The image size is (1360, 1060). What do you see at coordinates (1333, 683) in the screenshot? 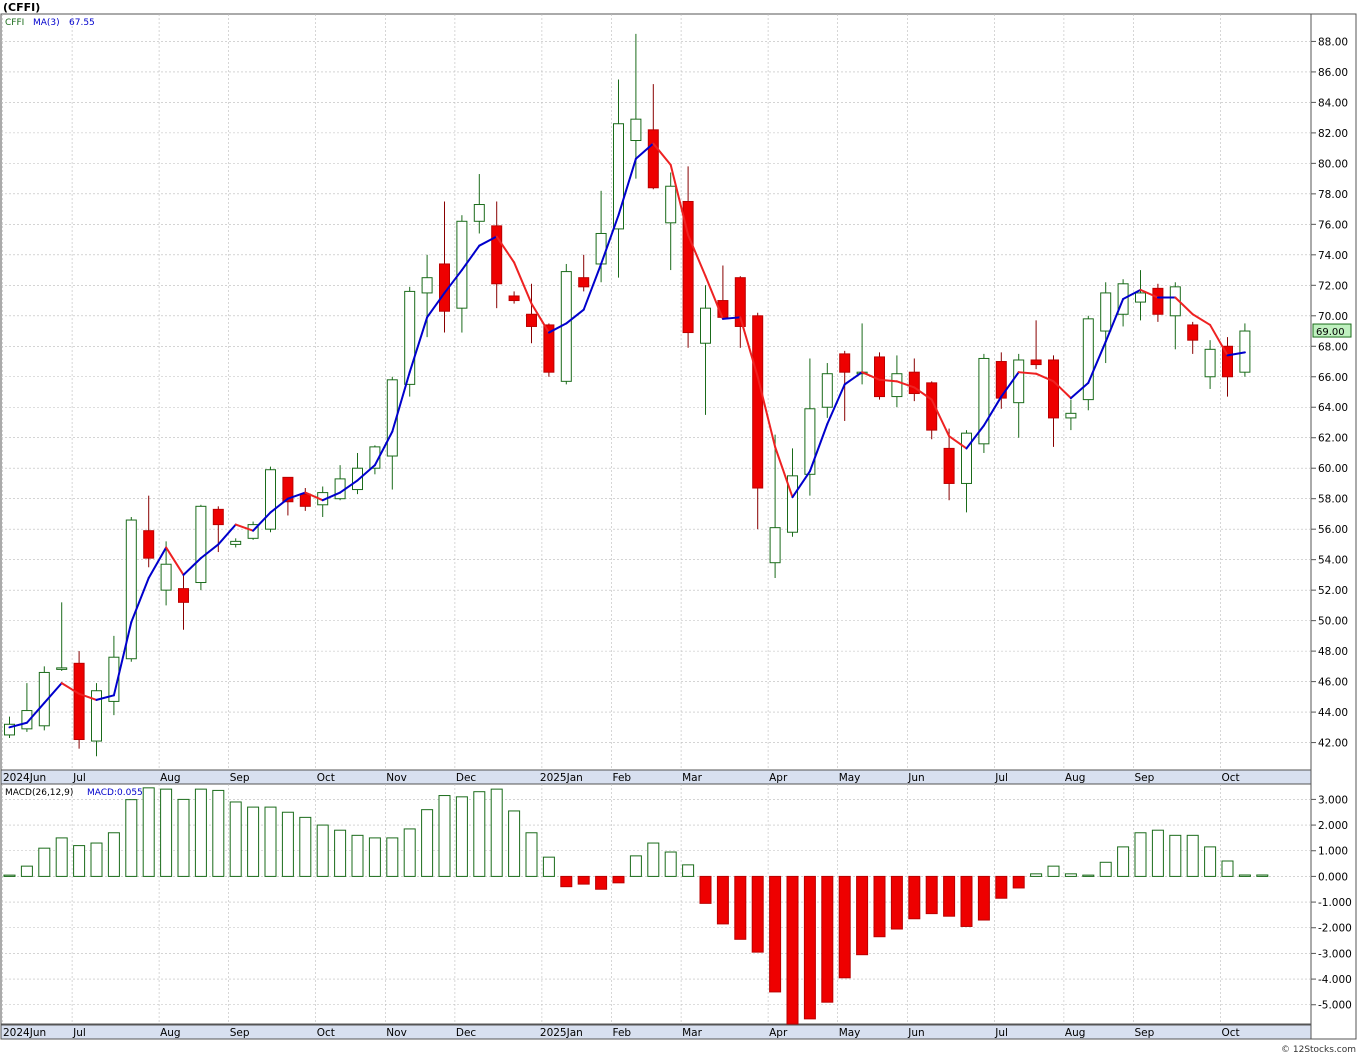
I see `price-y-tick-label: 46.00` at bounding box center [1333, 683].